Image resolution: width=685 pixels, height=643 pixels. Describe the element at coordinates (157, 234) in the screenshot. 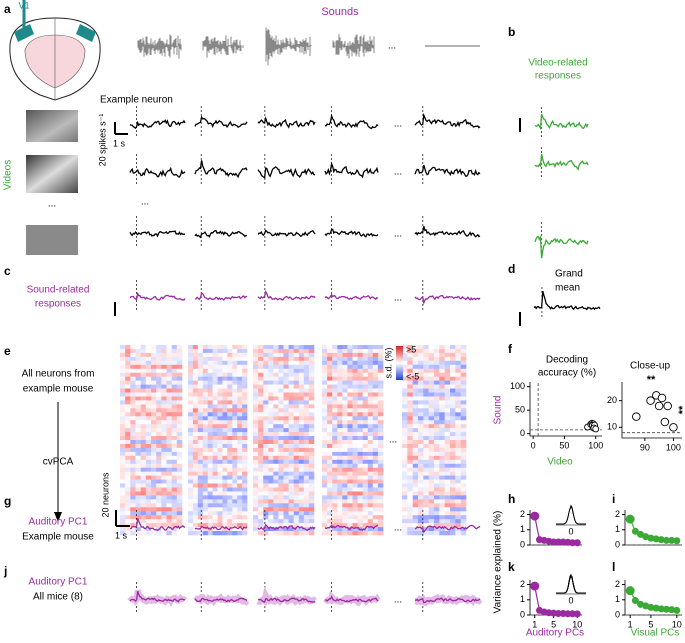

I see `trace` at that location.